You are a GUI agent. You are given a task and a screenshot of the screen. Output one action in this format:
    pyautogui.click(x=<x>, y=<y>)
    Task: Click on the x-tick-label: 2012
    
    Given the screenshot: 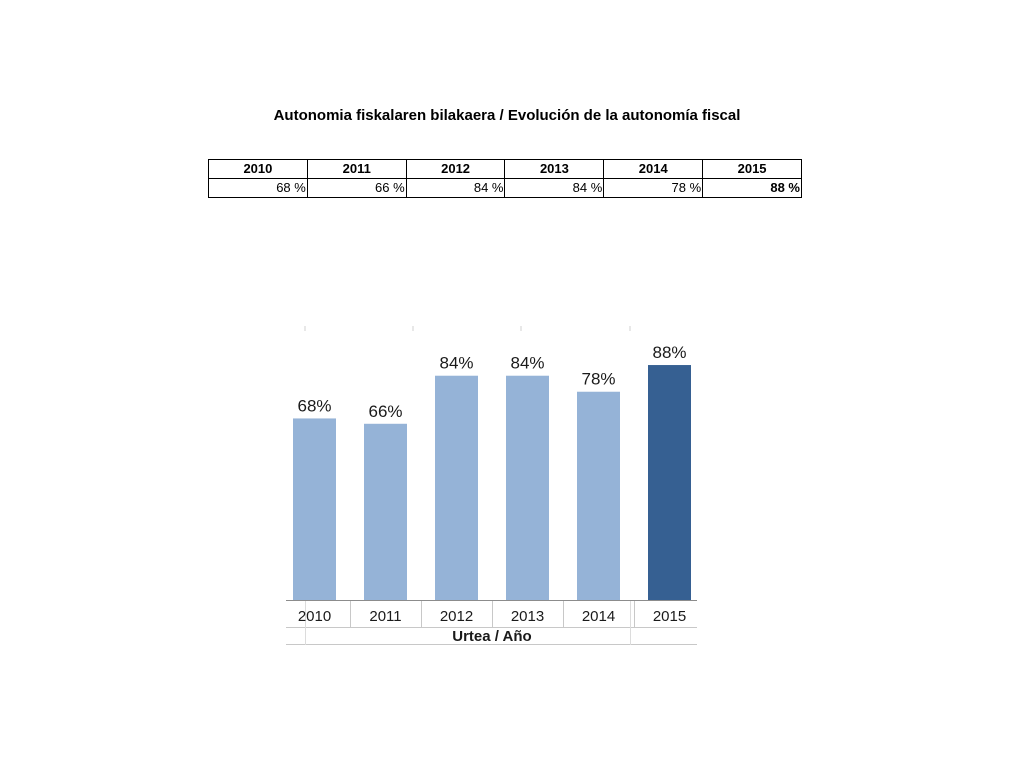 What is the action you would take?
    pyautogui.click(x=456, y=616)
    